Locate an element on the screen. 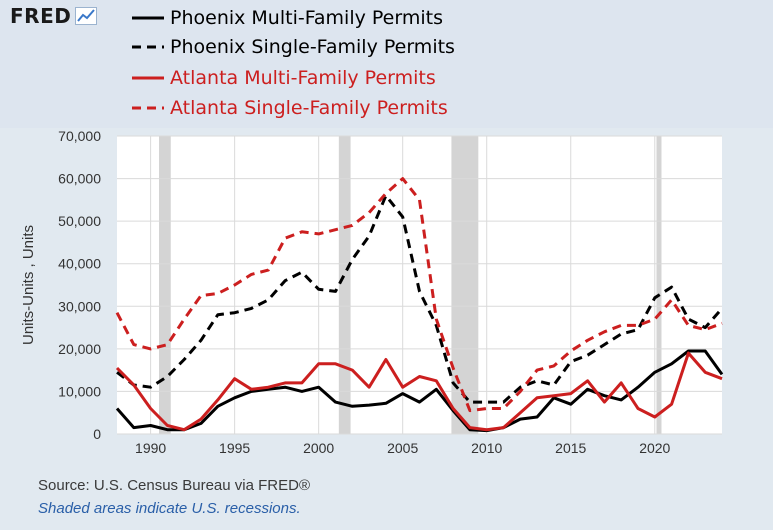 The width and height of the screenshot is (773, 530). x-tick-label: 2015 is located at coordinates (570, 448).